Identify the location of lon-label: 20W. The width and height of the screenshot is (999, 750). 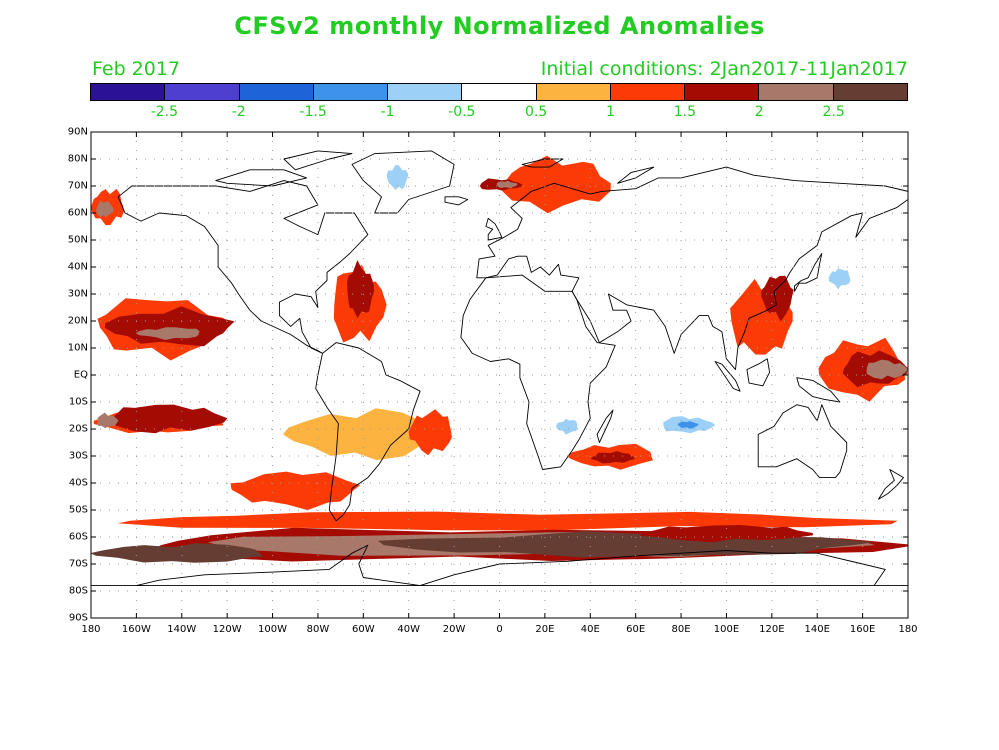
(454, 629).